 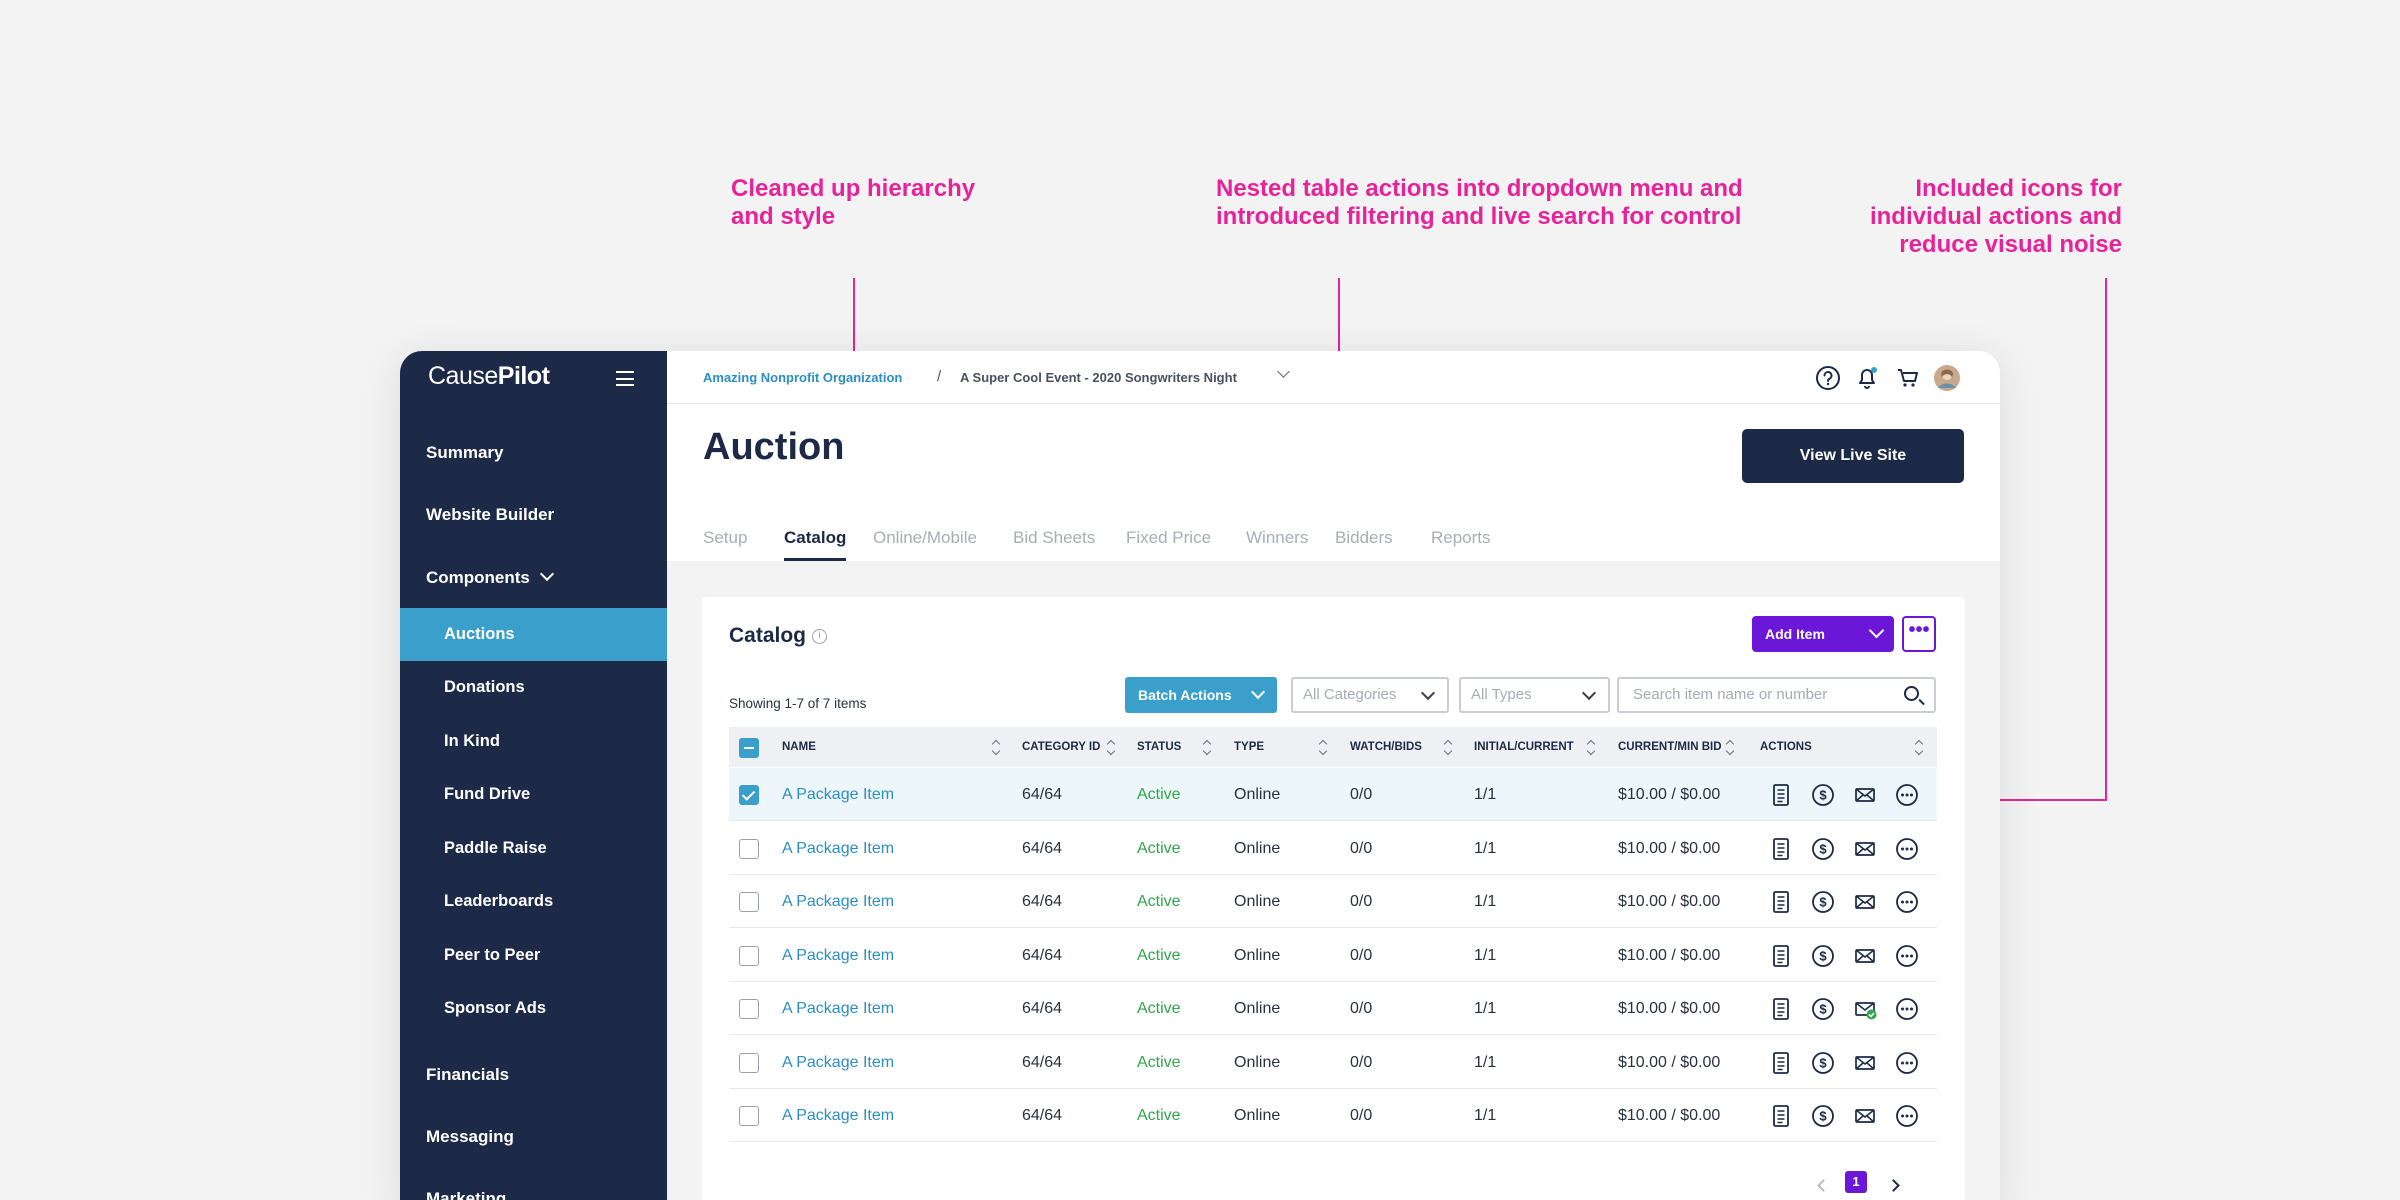 I want to click on tab-winners: Winners, so click(x=1277, y=537).